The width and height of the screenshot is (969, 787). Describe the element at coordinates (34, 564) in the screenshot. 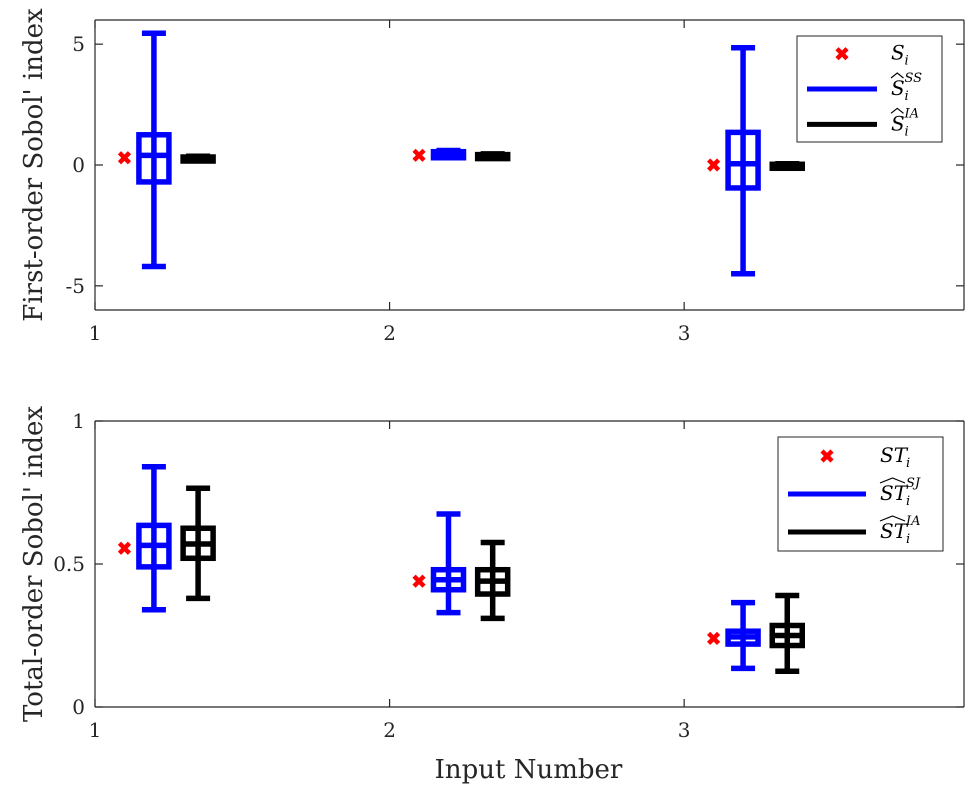

I see `y-axis-title: Total-order Sobol' index` at that location.